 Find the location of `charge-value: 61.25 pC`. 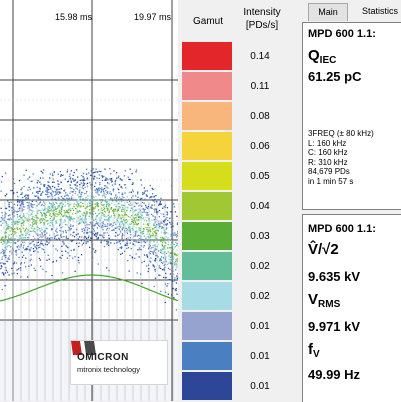

charge-value: 61.25 pC is located at coordinates (334, 76).